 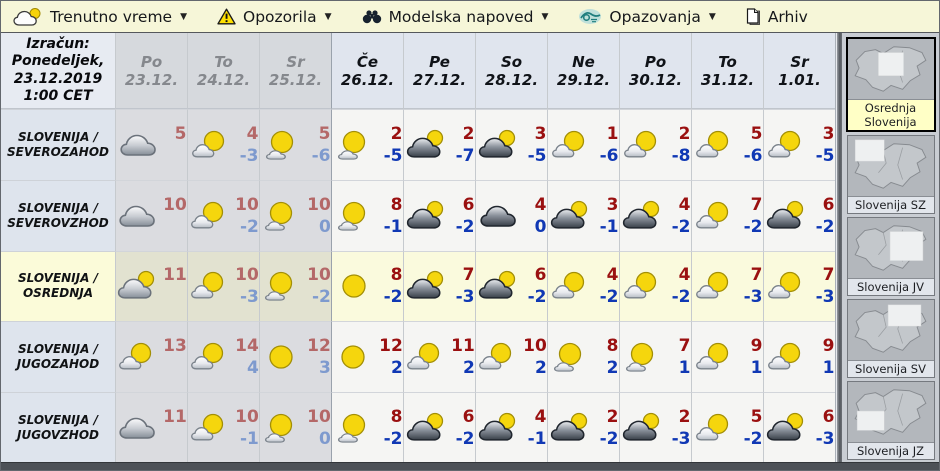 I want to click on column-header-24.12.: To 24.12., so click(x=223, y=71).